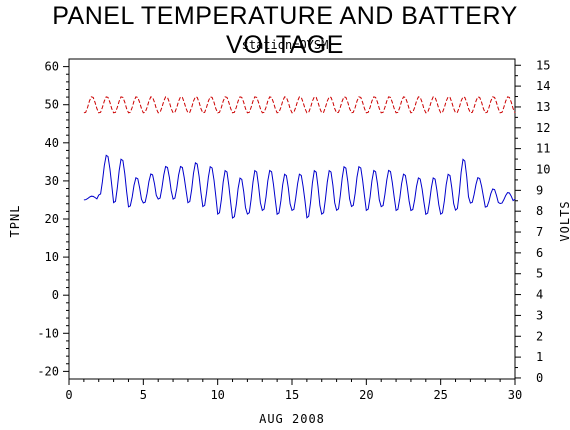  Describe the element at coordinates (52, 181) in the screenshot. I see `y-left-tick-label: 30` at that location.